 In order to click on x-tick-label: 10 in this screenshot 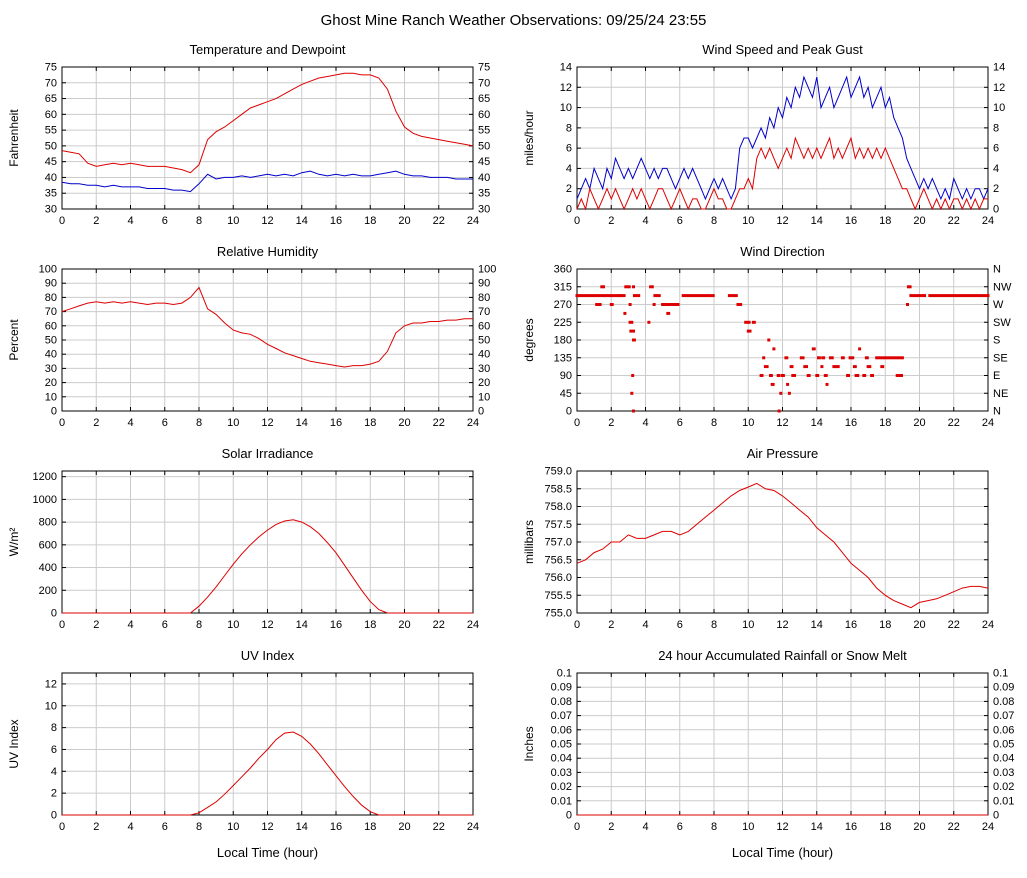, I will do `click(233, 625)`.